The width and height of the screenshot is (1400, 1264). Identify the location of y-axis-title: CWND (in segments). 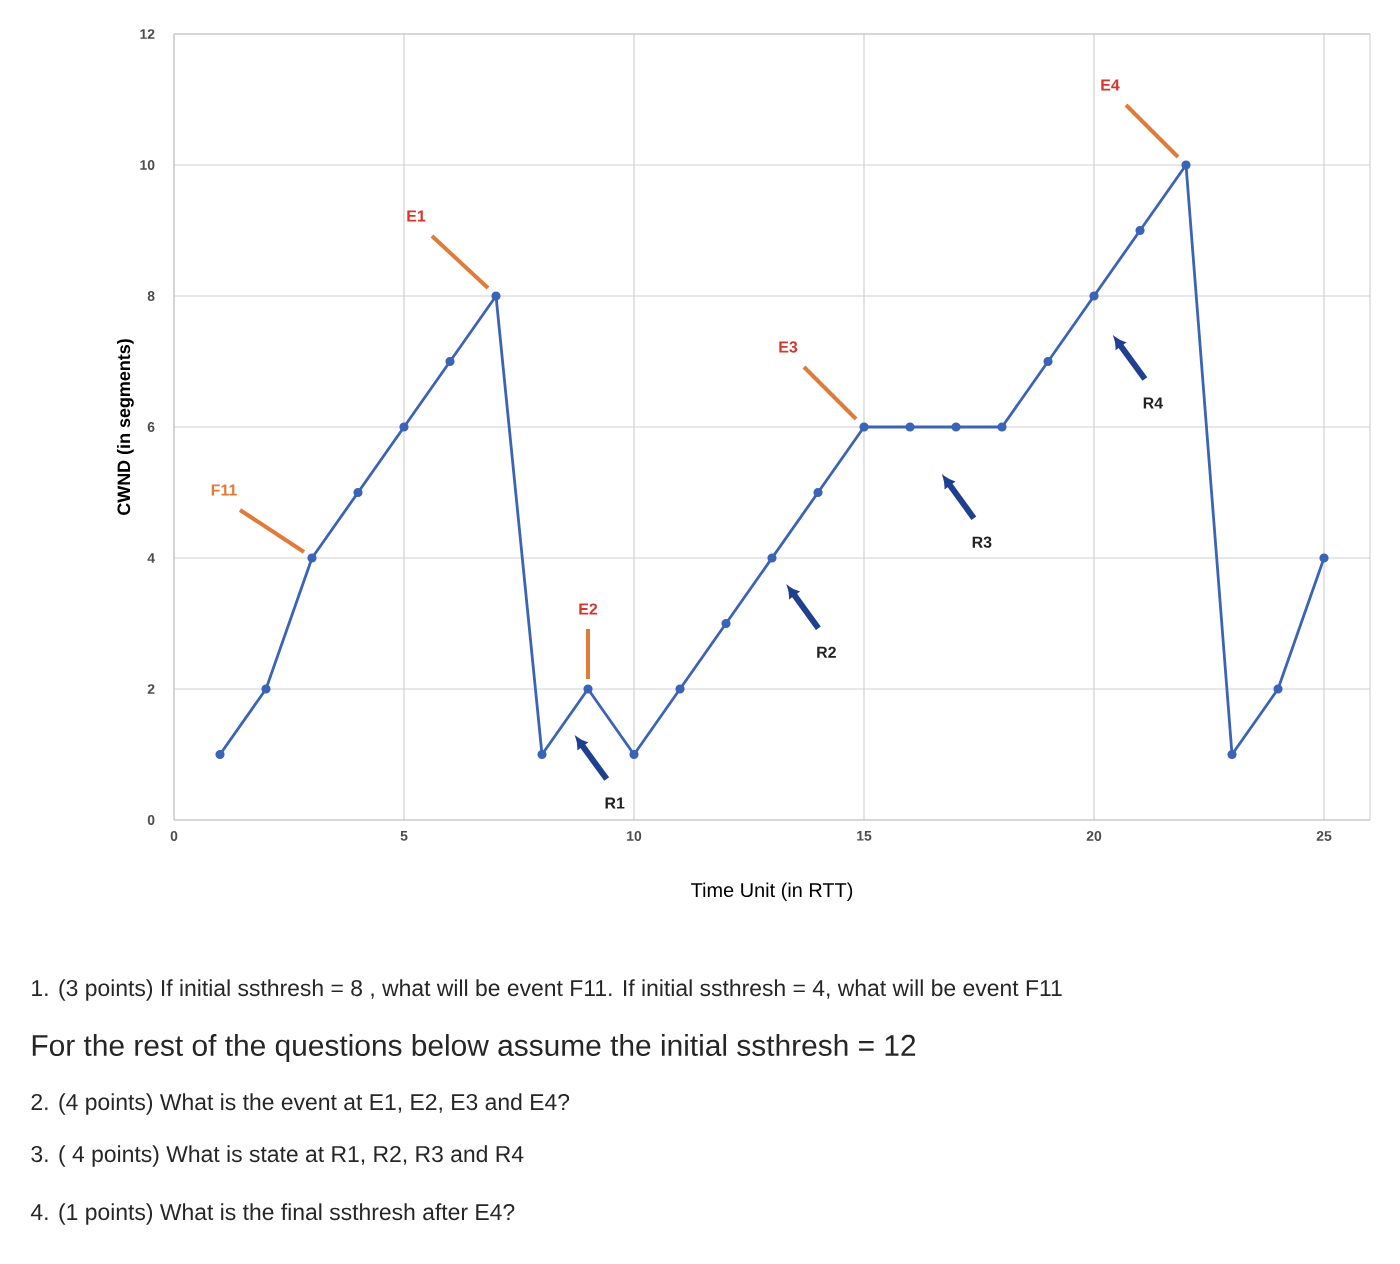
(125, 427).